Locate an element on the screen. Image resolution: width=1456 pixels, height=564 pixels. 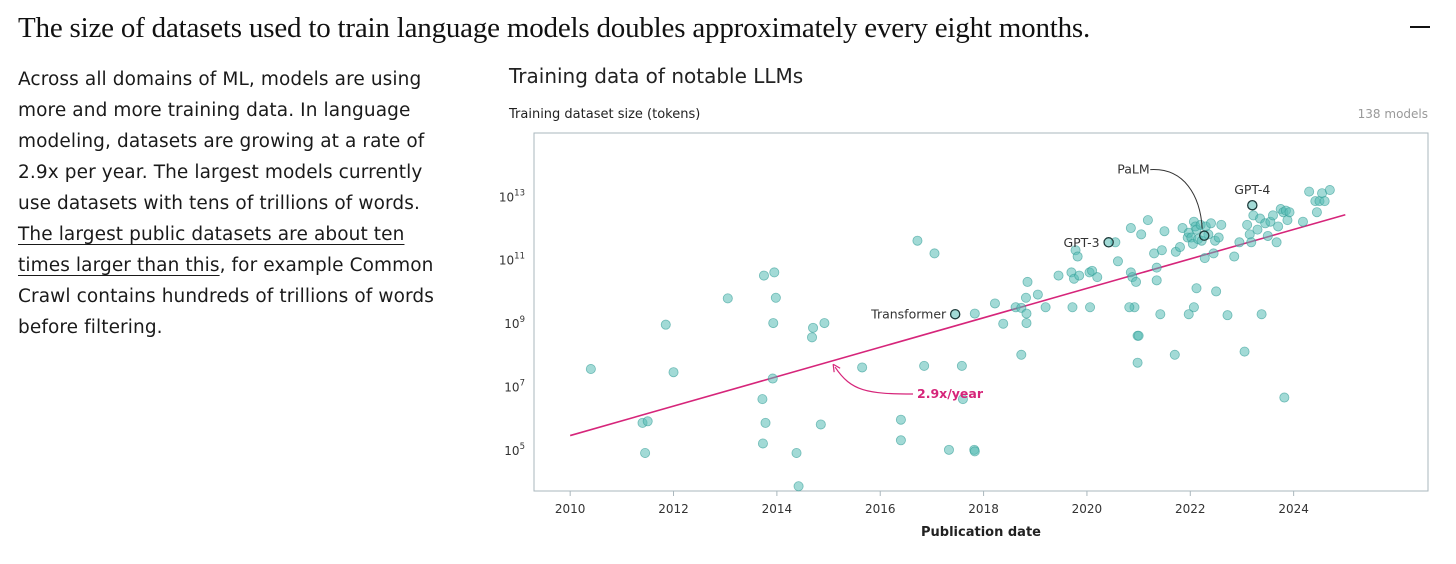
x-tick-label: 2010 is located at coordinates (570, 509).